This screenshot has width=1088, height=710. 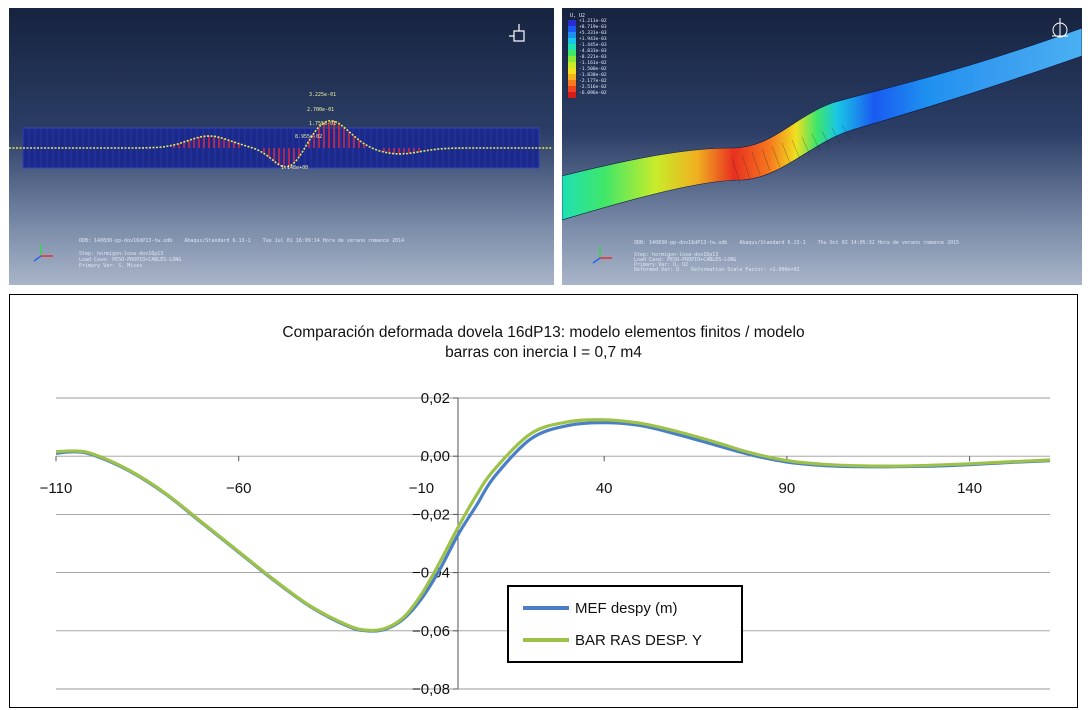 I want to click on stress-value-label: 1.148e+00, so click(x=294, y=168).